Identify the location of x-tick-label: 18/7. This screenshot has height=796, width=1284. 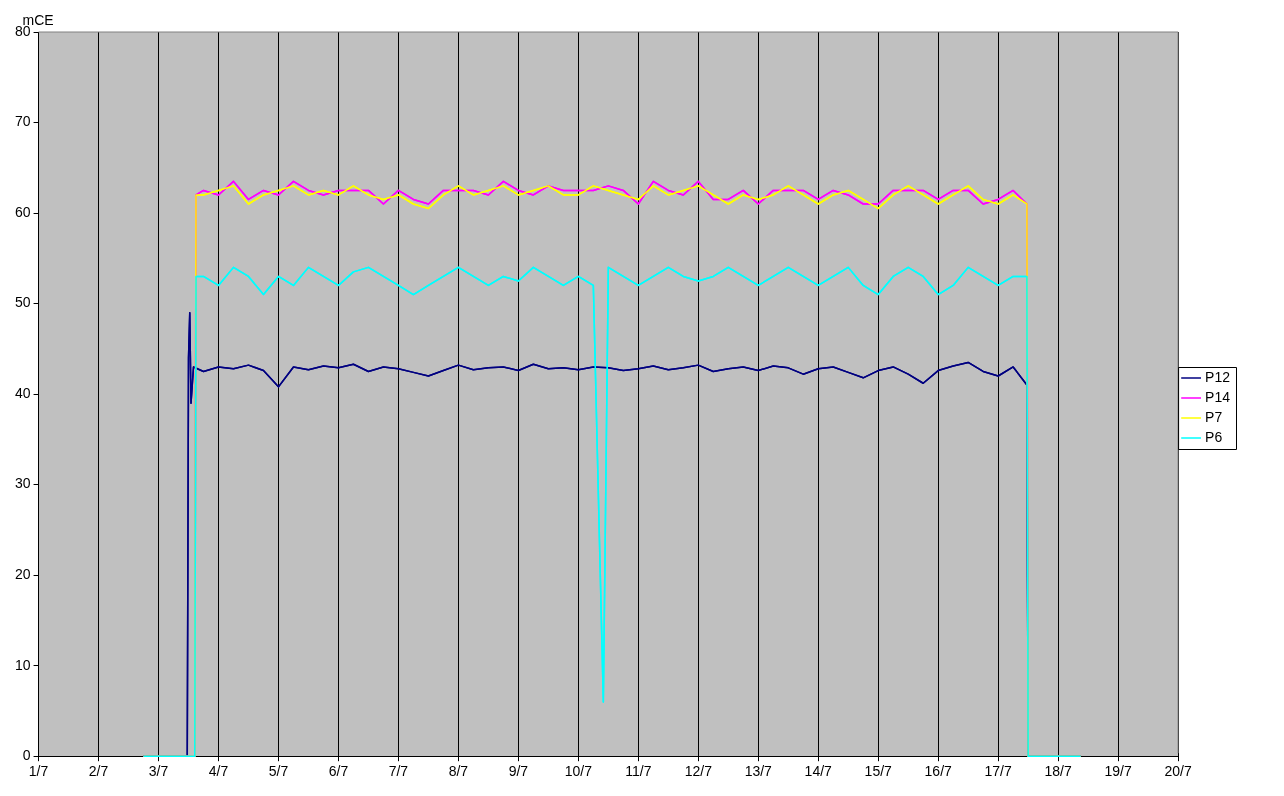
(1058, 771).